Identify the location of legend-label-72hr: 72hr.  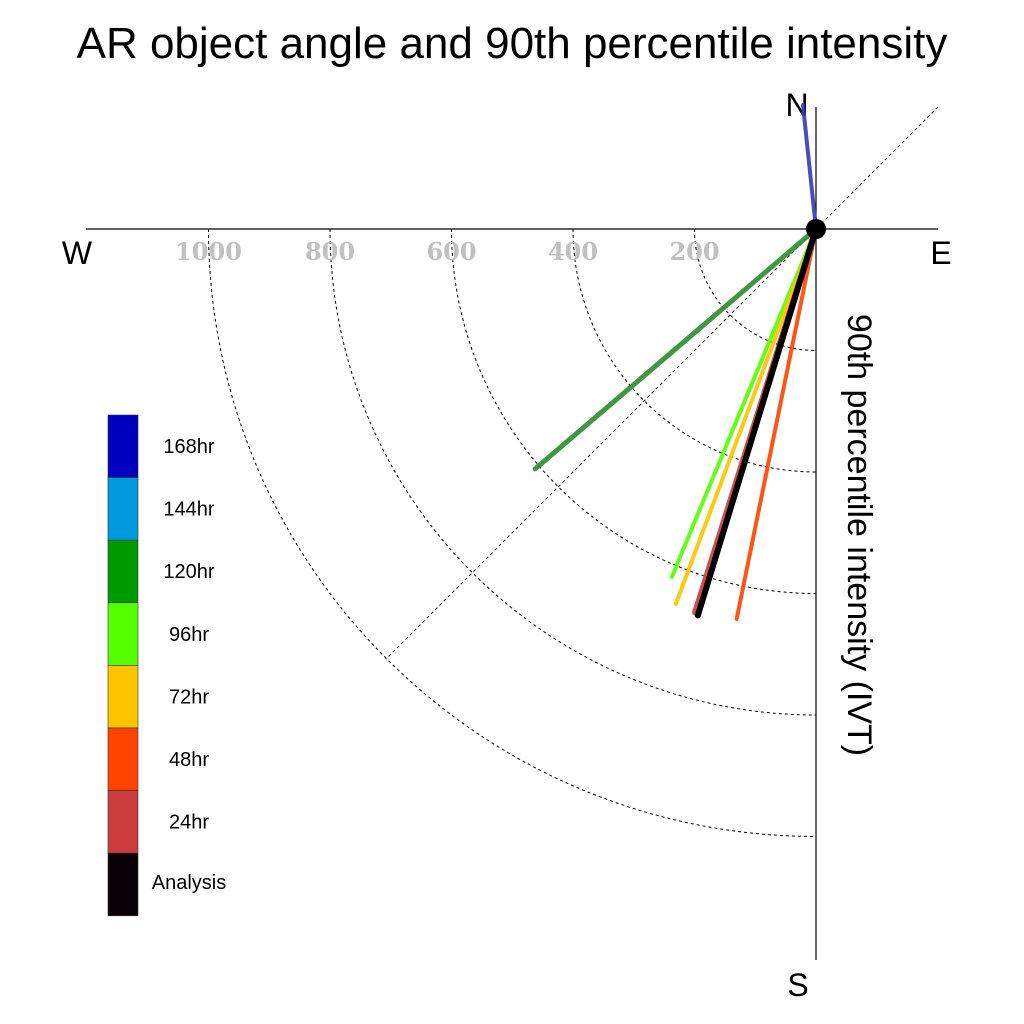
(189, 697).